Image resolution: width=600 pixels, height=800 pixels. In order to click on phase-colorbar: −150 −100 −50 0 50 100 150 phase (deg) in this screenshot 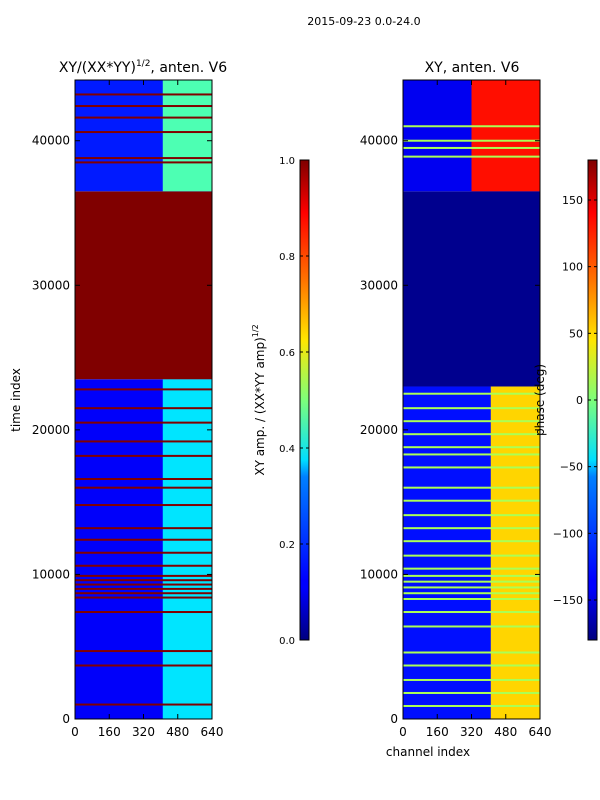, I will do `click(565, 400)`.